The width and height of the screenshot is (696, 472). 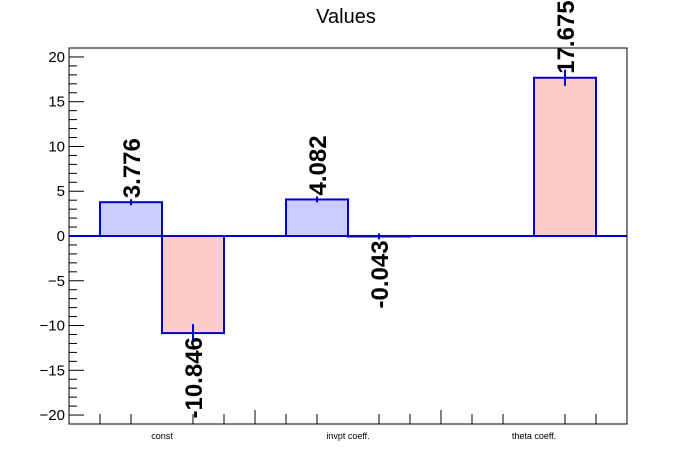 I want to click on x-category-label: theta coeff., so click(x=534, y=436).